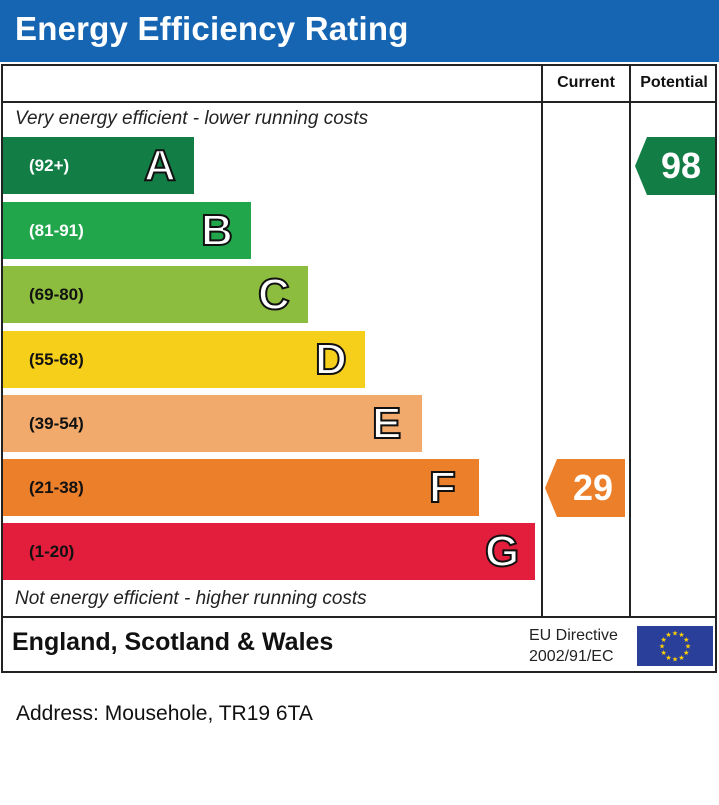 The height and width of the screenshot is (805, 719). Describe the element at coordinates (442, 487) in the screenshot. I see `band-f-letter: F` at that location.